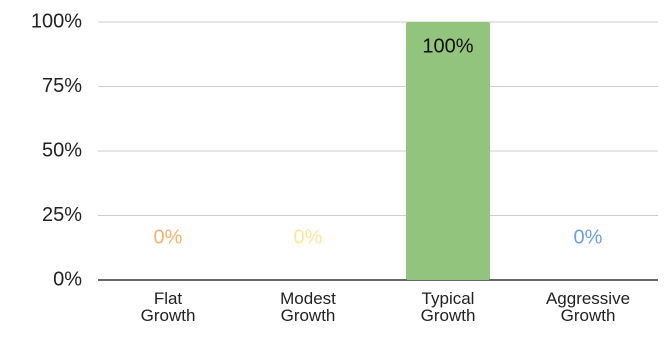 This screenshot has width=670, height=337. I want to click on y-tick-label: 50%, so click(62, 150).